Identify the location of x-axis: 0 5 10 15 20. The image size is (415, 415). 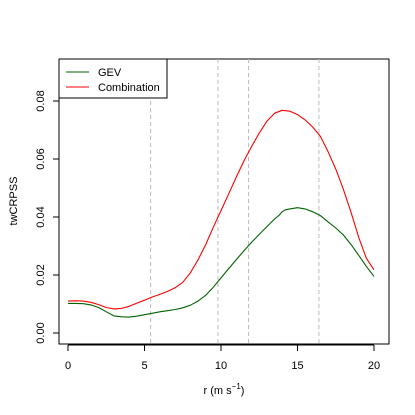
(222, 358).